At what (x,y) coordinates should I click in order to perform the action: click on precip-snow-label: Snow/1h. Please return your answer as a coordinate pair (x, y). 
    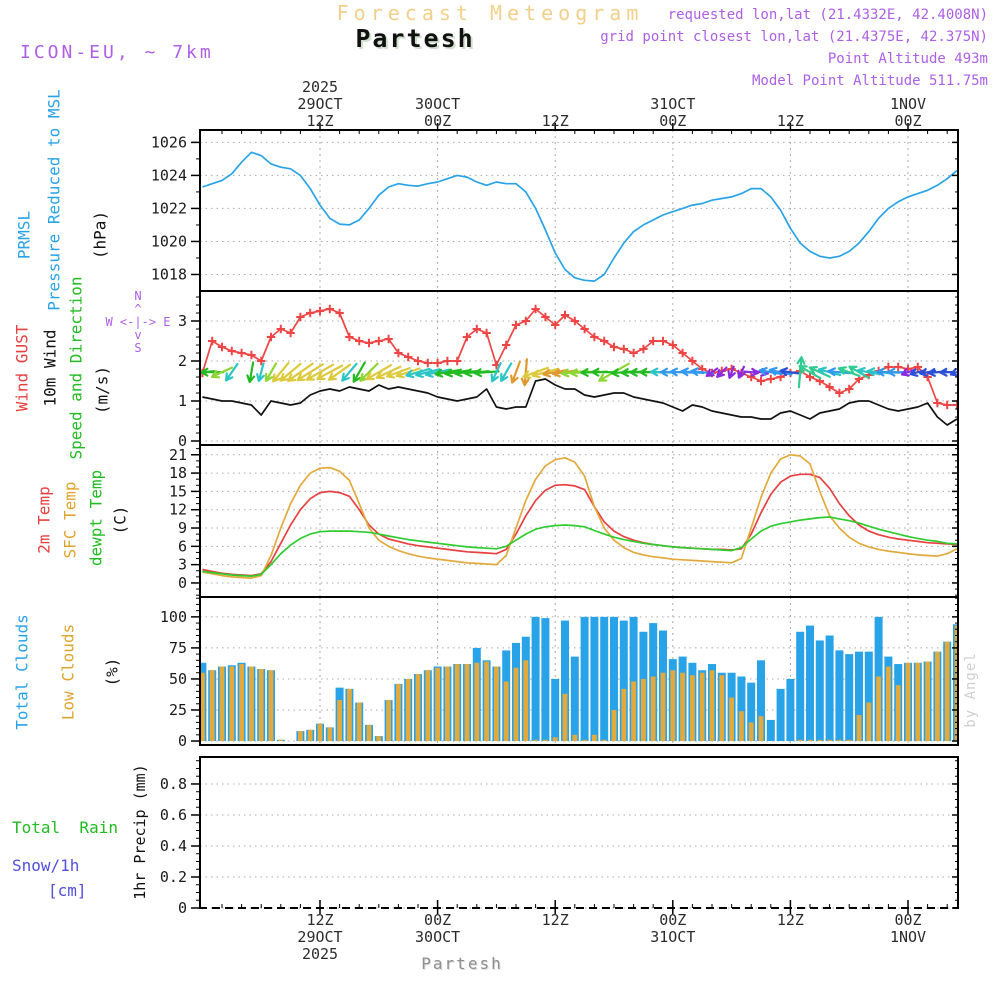
    Looking at the image, I should click on (46, 865).